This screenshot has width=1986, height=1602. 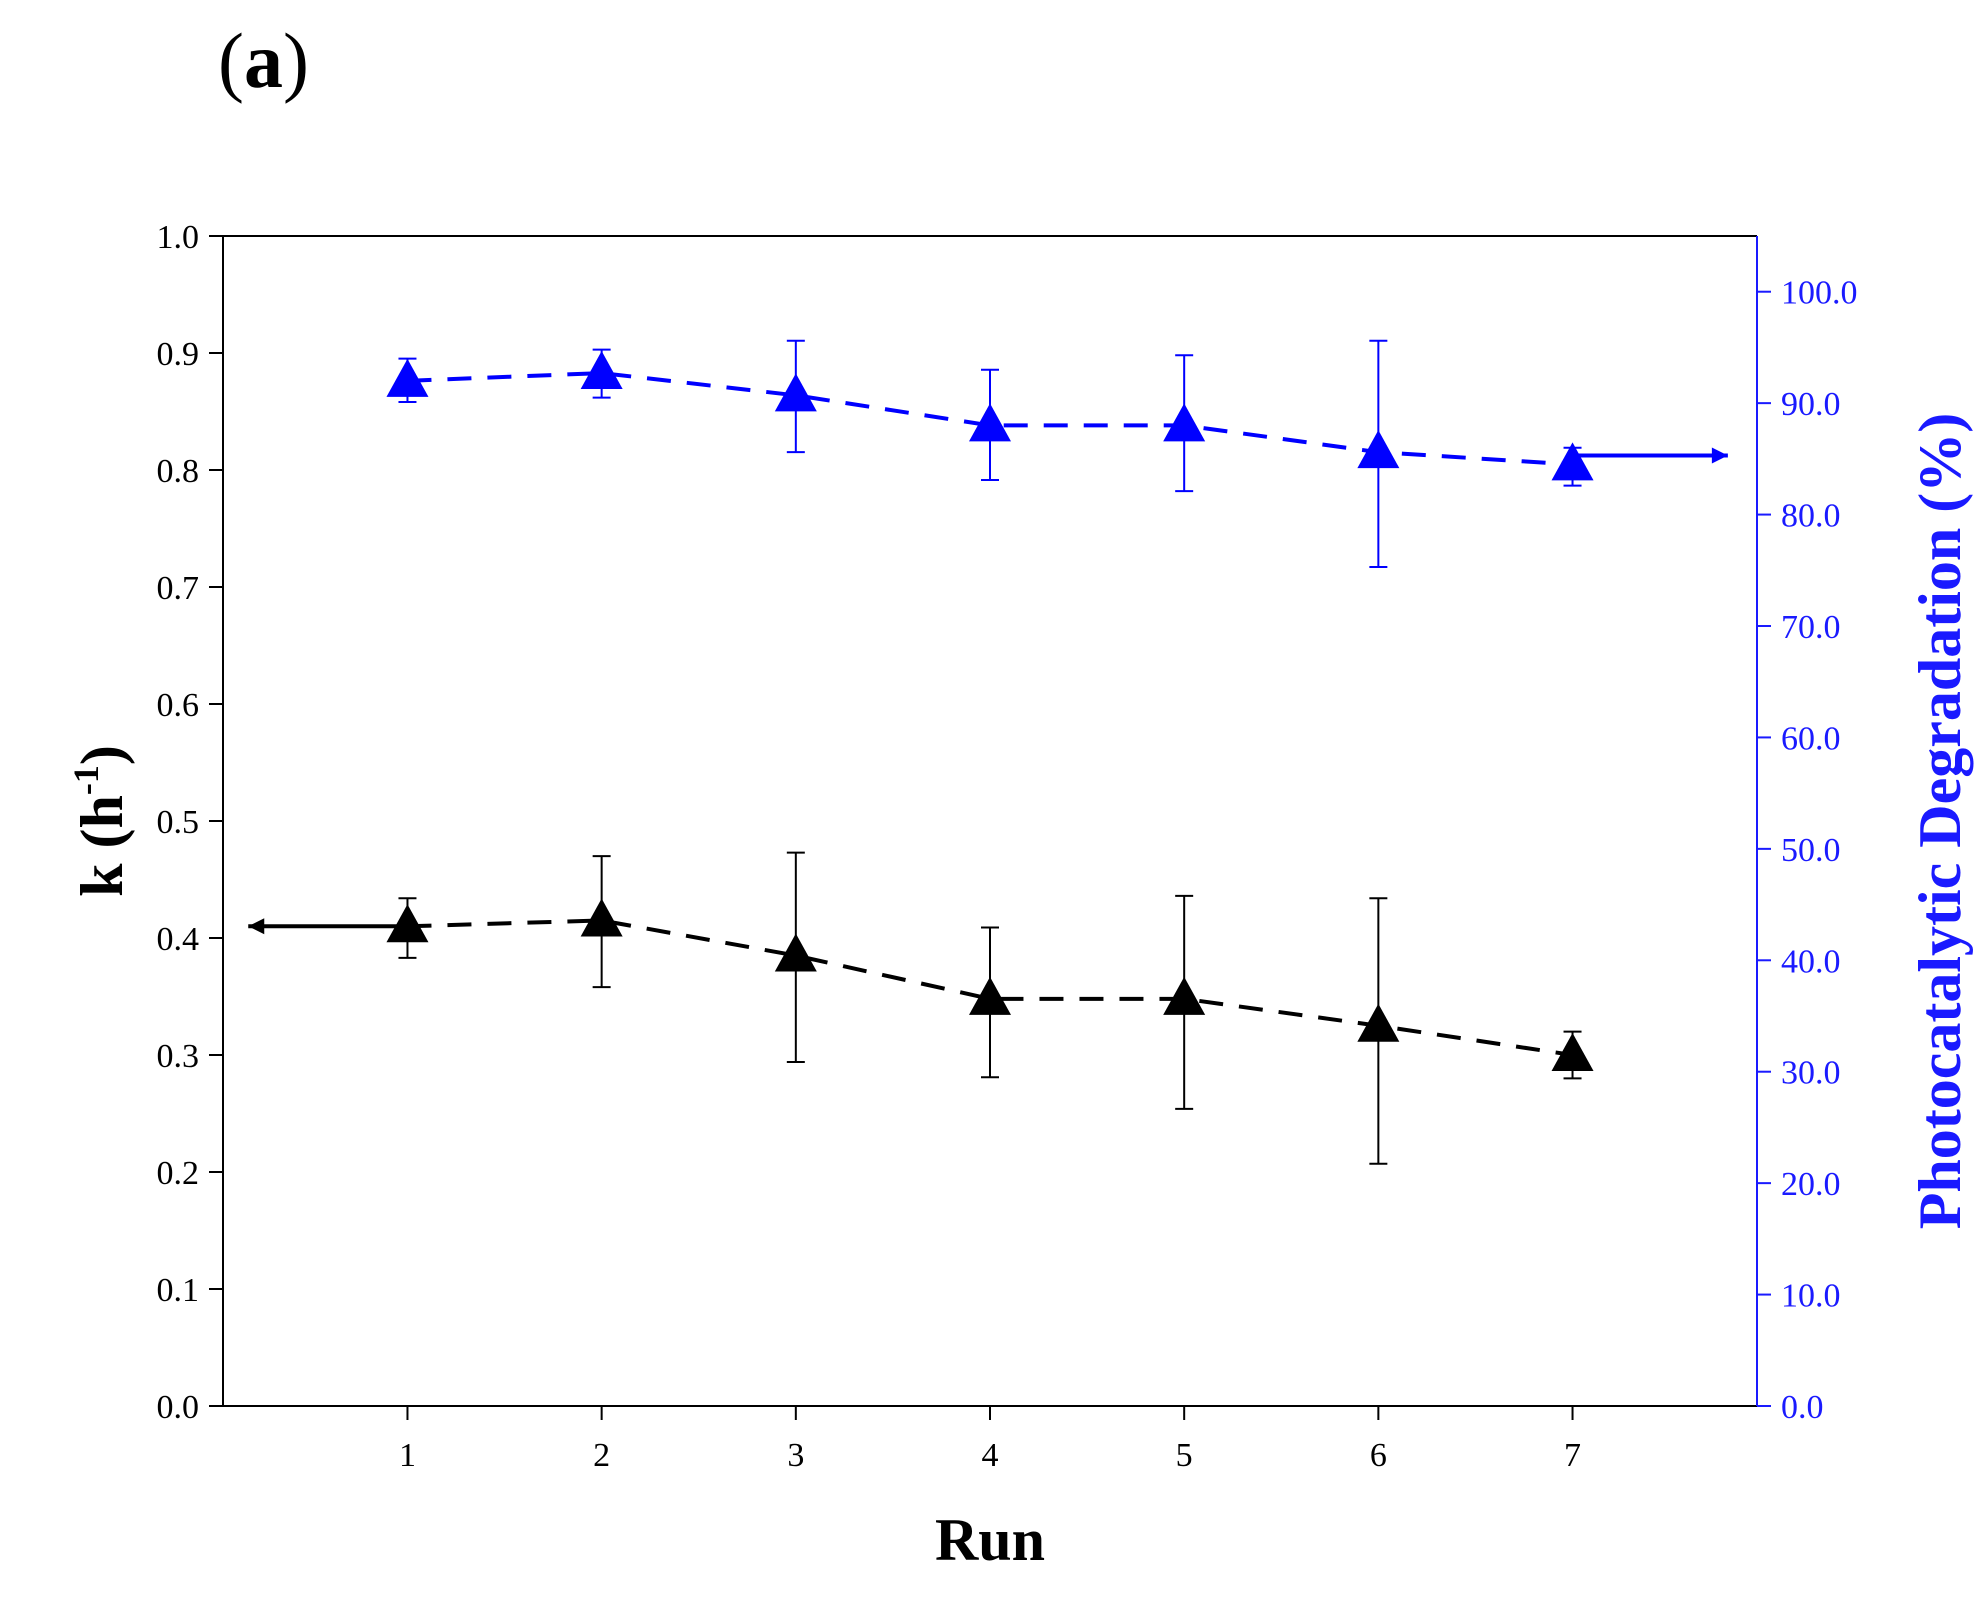 I want to click on x-tick-label: 6, so click(x=1378, y=1455).